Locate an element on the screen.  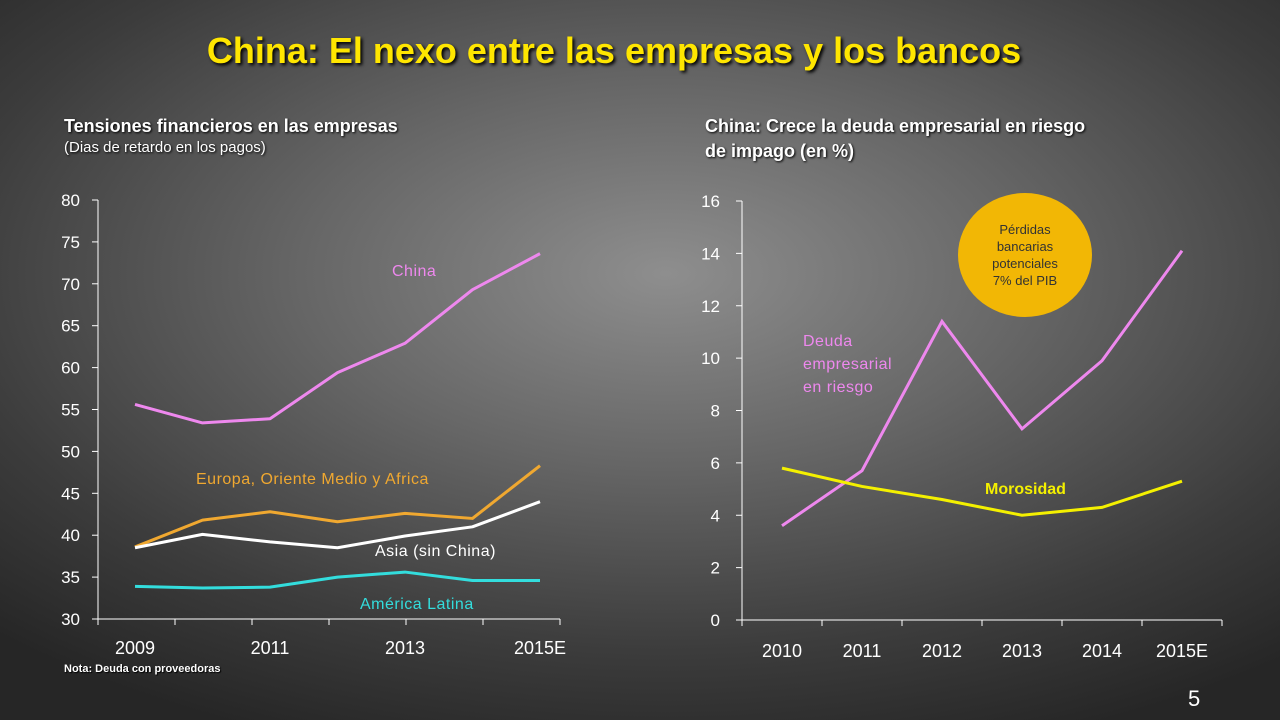
y-tick-label: 60 is located at coordinates (70, 368).